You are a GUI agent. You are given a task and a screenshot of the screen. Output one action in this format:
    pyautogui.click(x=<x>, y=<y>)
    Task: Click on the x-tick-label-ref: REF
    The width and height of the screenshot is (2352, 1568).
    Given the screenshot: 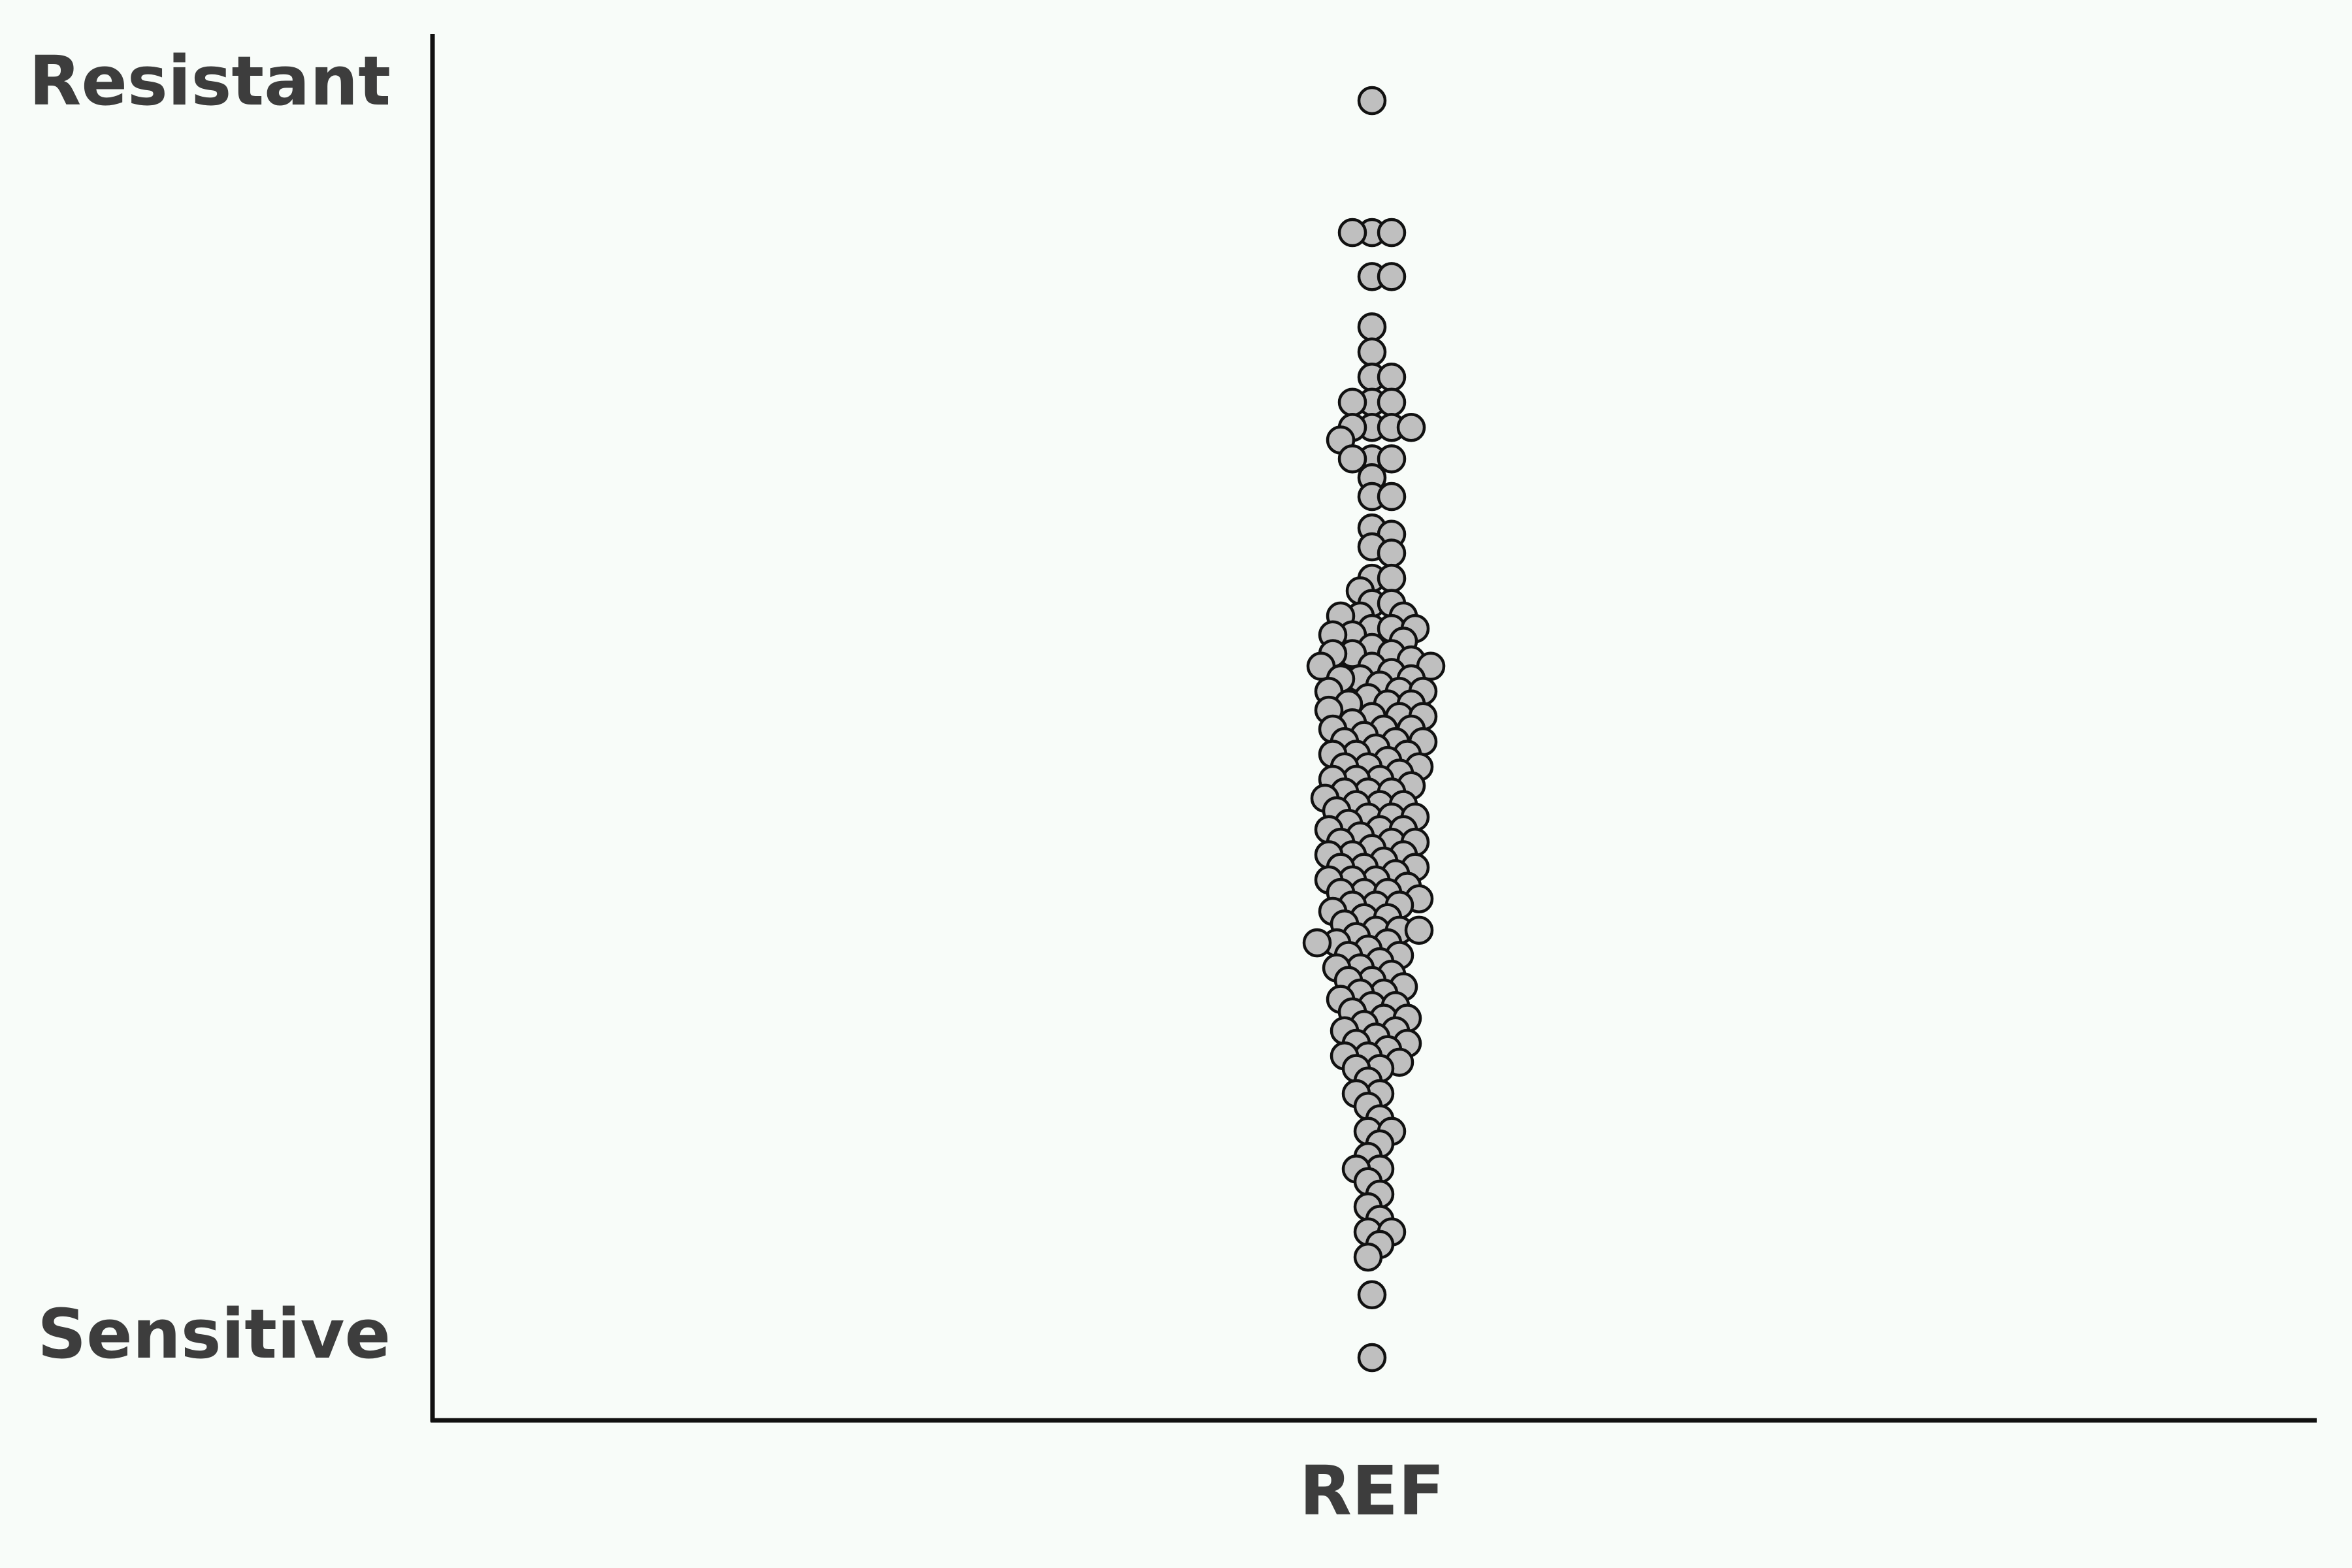 What is the action you would take?
    pyautogui.click(x=1372, y=1491)
    